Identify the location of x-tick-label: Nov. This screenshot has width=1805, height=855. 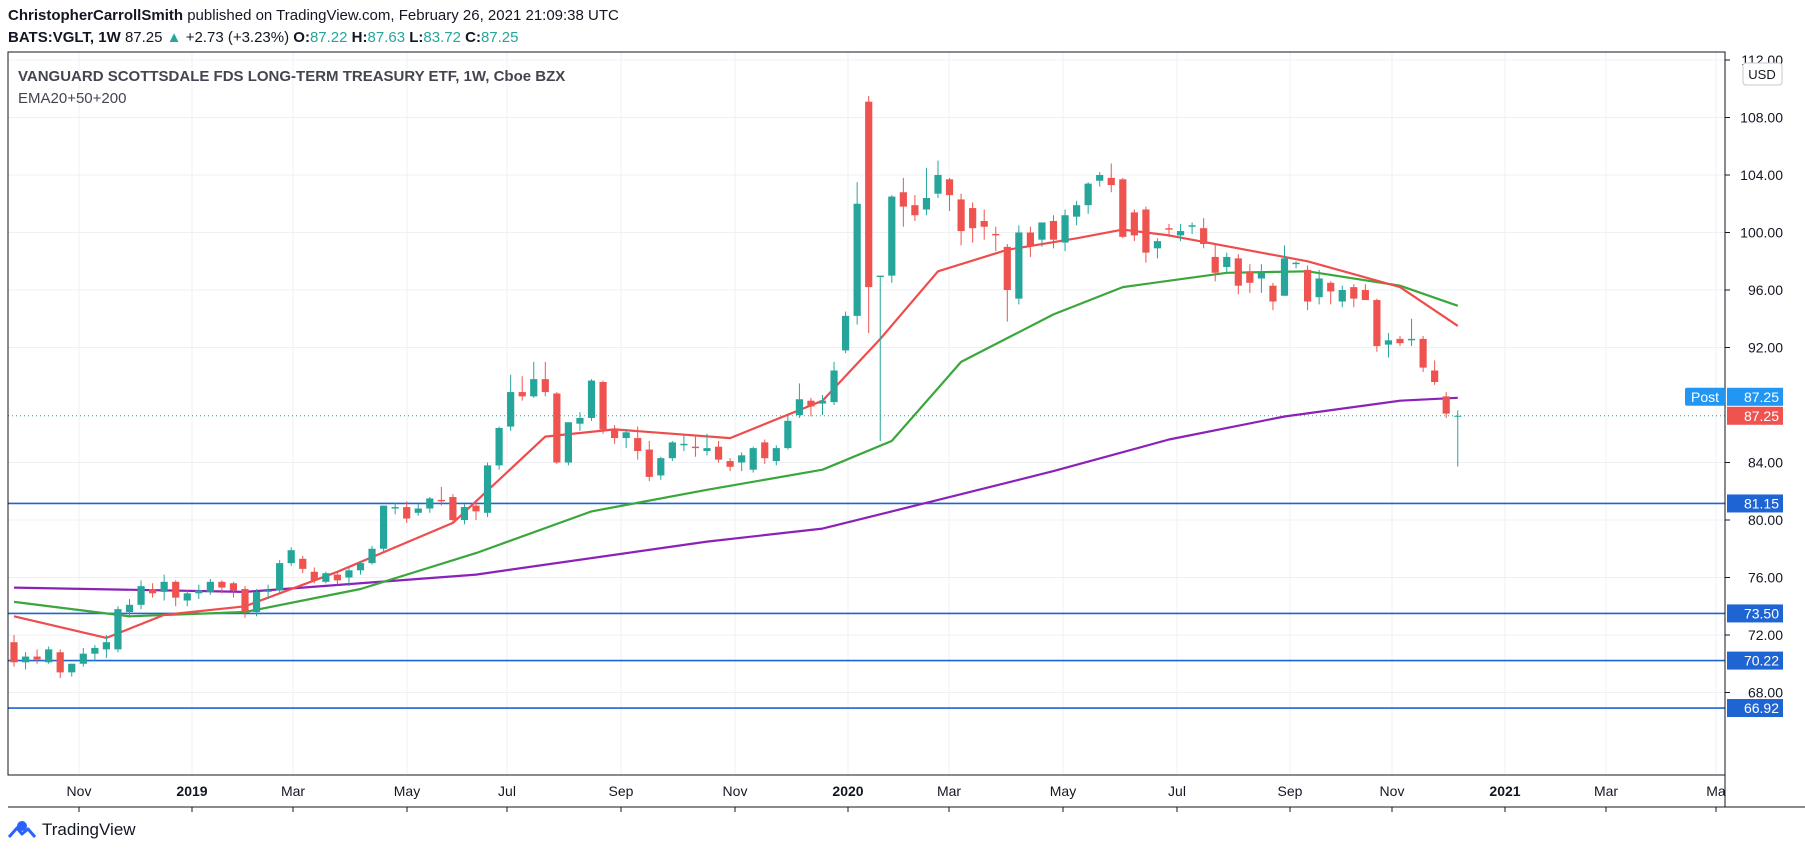
(735, 791).